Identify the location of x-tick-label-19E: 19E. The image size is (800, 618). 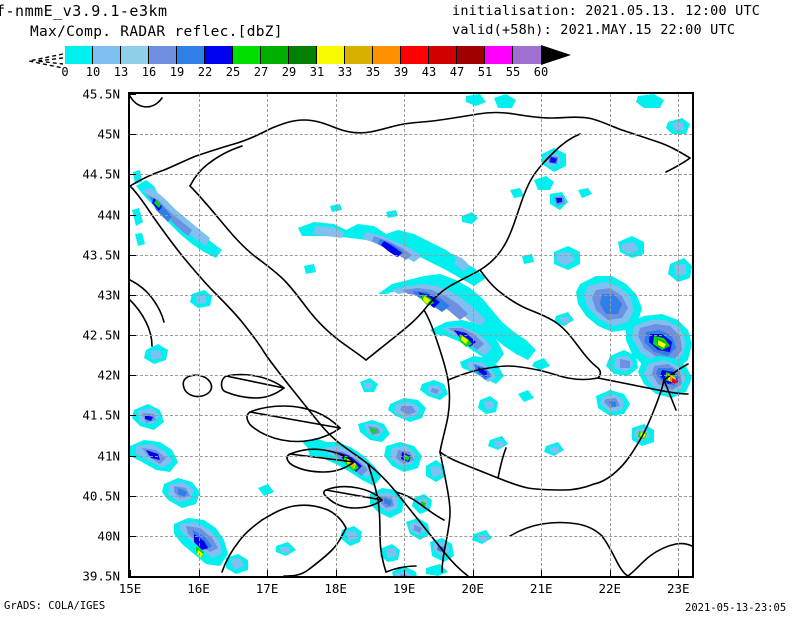
(404, 588).